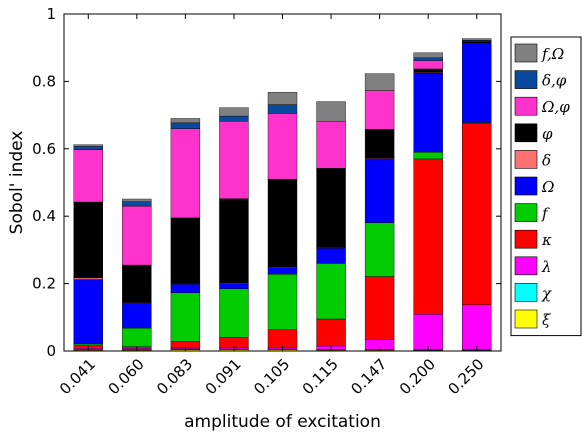  Describe the element at coordinates (368, 376) in the screenshot. I see `x-tick-label: 0.147` at that location.